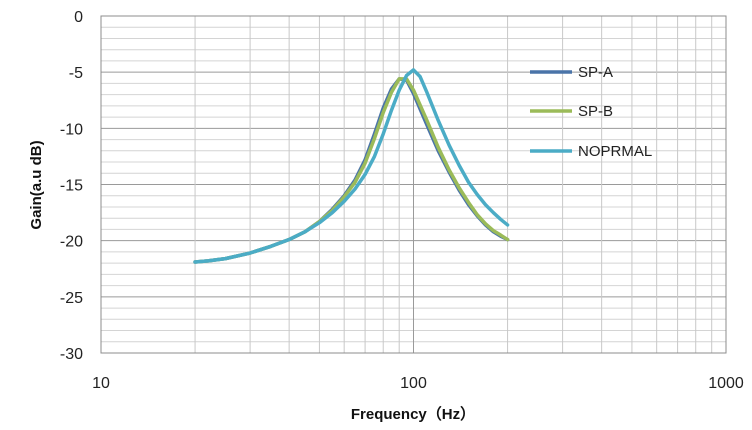 This screenshot has height=430, width=752. Describe the element at coordinates (71, 242) in the screenshot. I see `y-tick-label: -20` at that location.